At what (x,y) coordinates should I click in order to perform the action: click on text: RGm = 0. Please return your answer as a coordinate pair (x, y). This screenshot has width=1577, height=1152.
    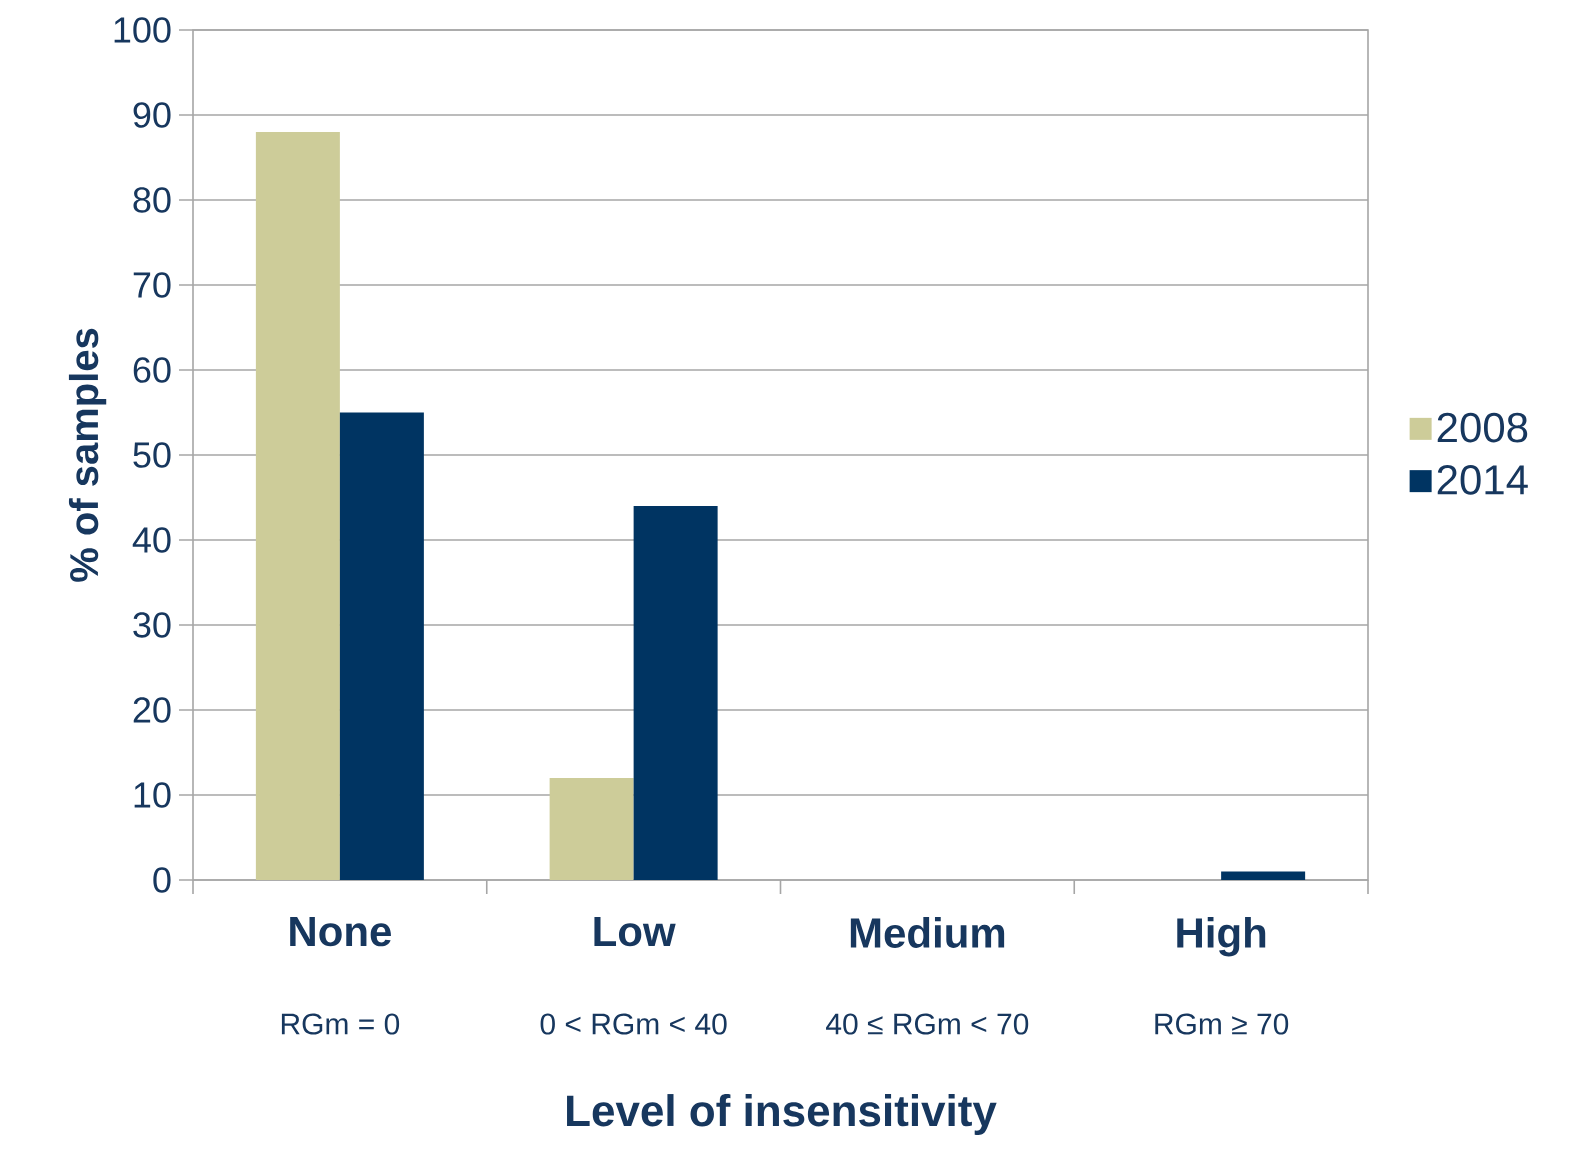
    Looking at the image, I should click on (340, 1024).